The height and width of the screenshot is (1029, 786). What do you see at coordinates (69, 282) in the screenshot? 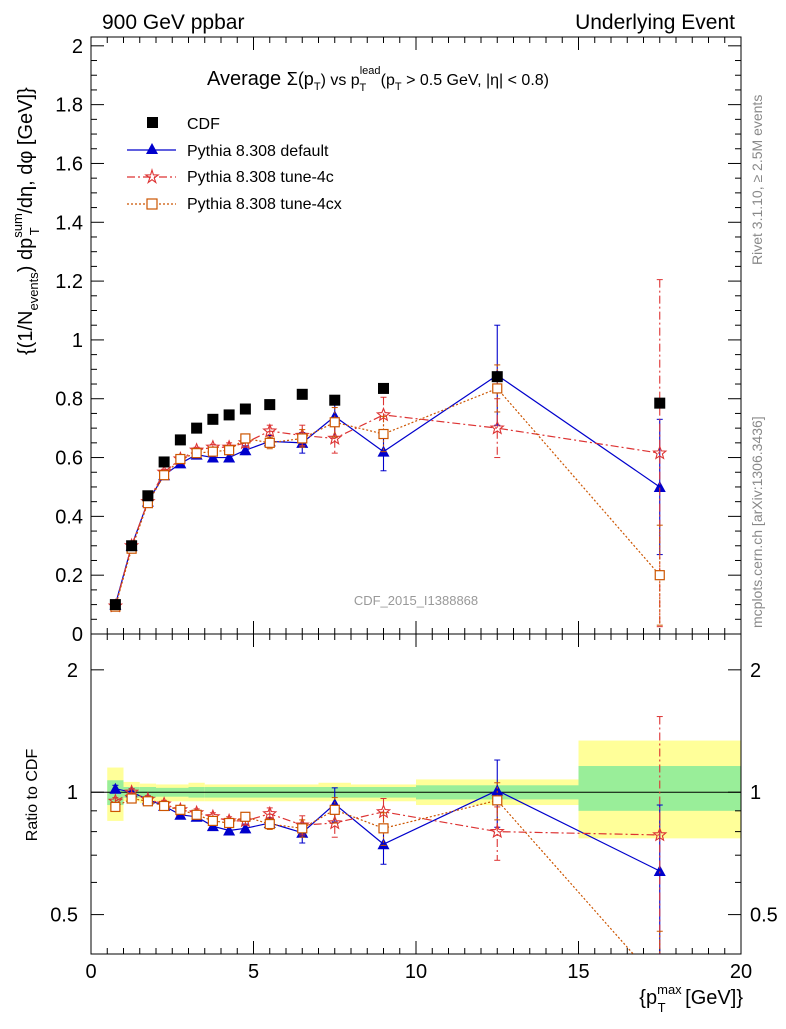
I see `main-y-tick-label: 1.2` at bounding box center [69, 282].